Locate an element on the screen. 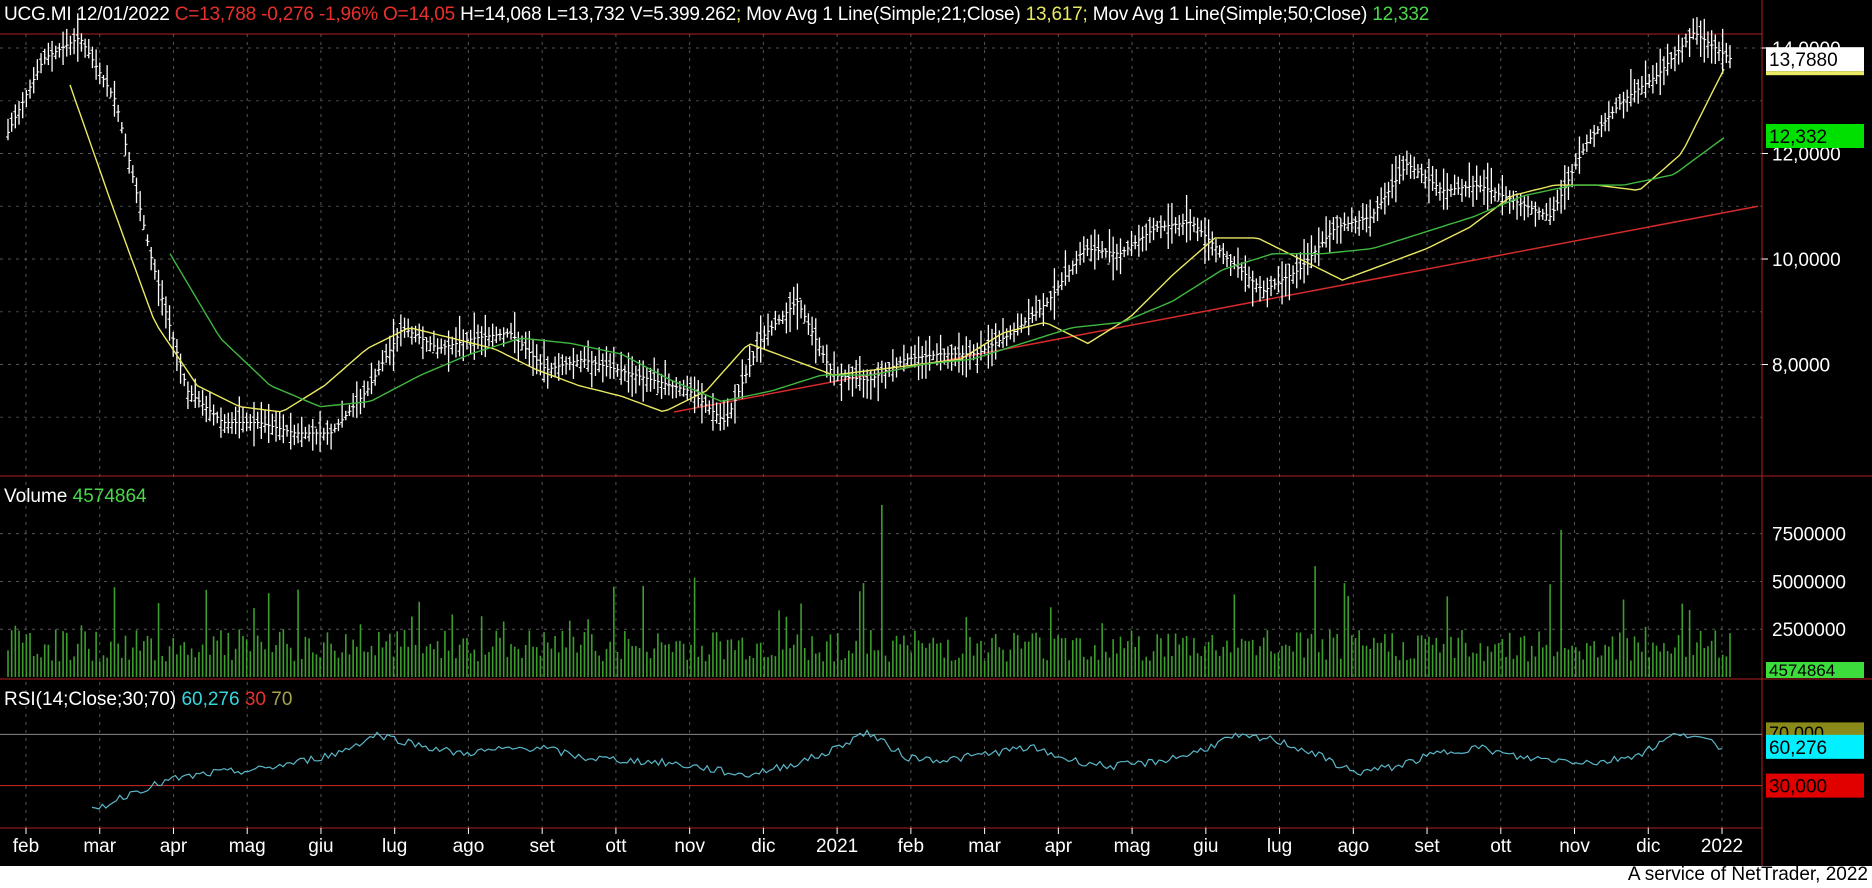 This screenshot has height=888, width=1872. ma21-label-stripe is located at coordinates (1815, 73).